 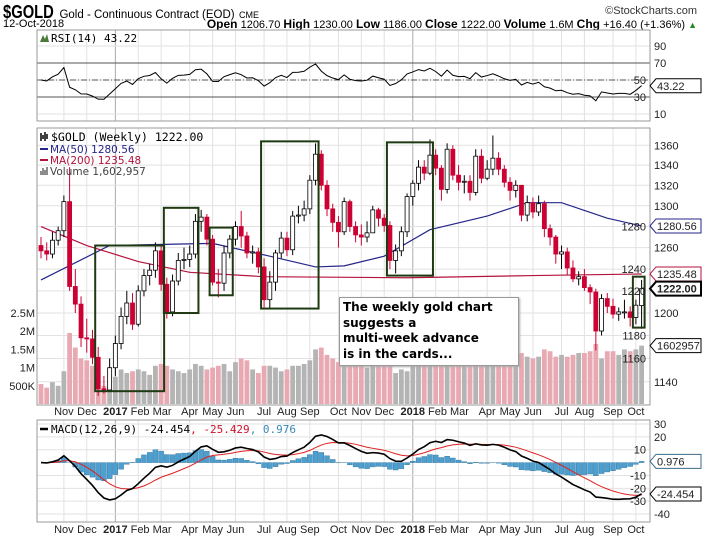 I want to click on x-tick-label: Feb, so click(x=140, y=412).